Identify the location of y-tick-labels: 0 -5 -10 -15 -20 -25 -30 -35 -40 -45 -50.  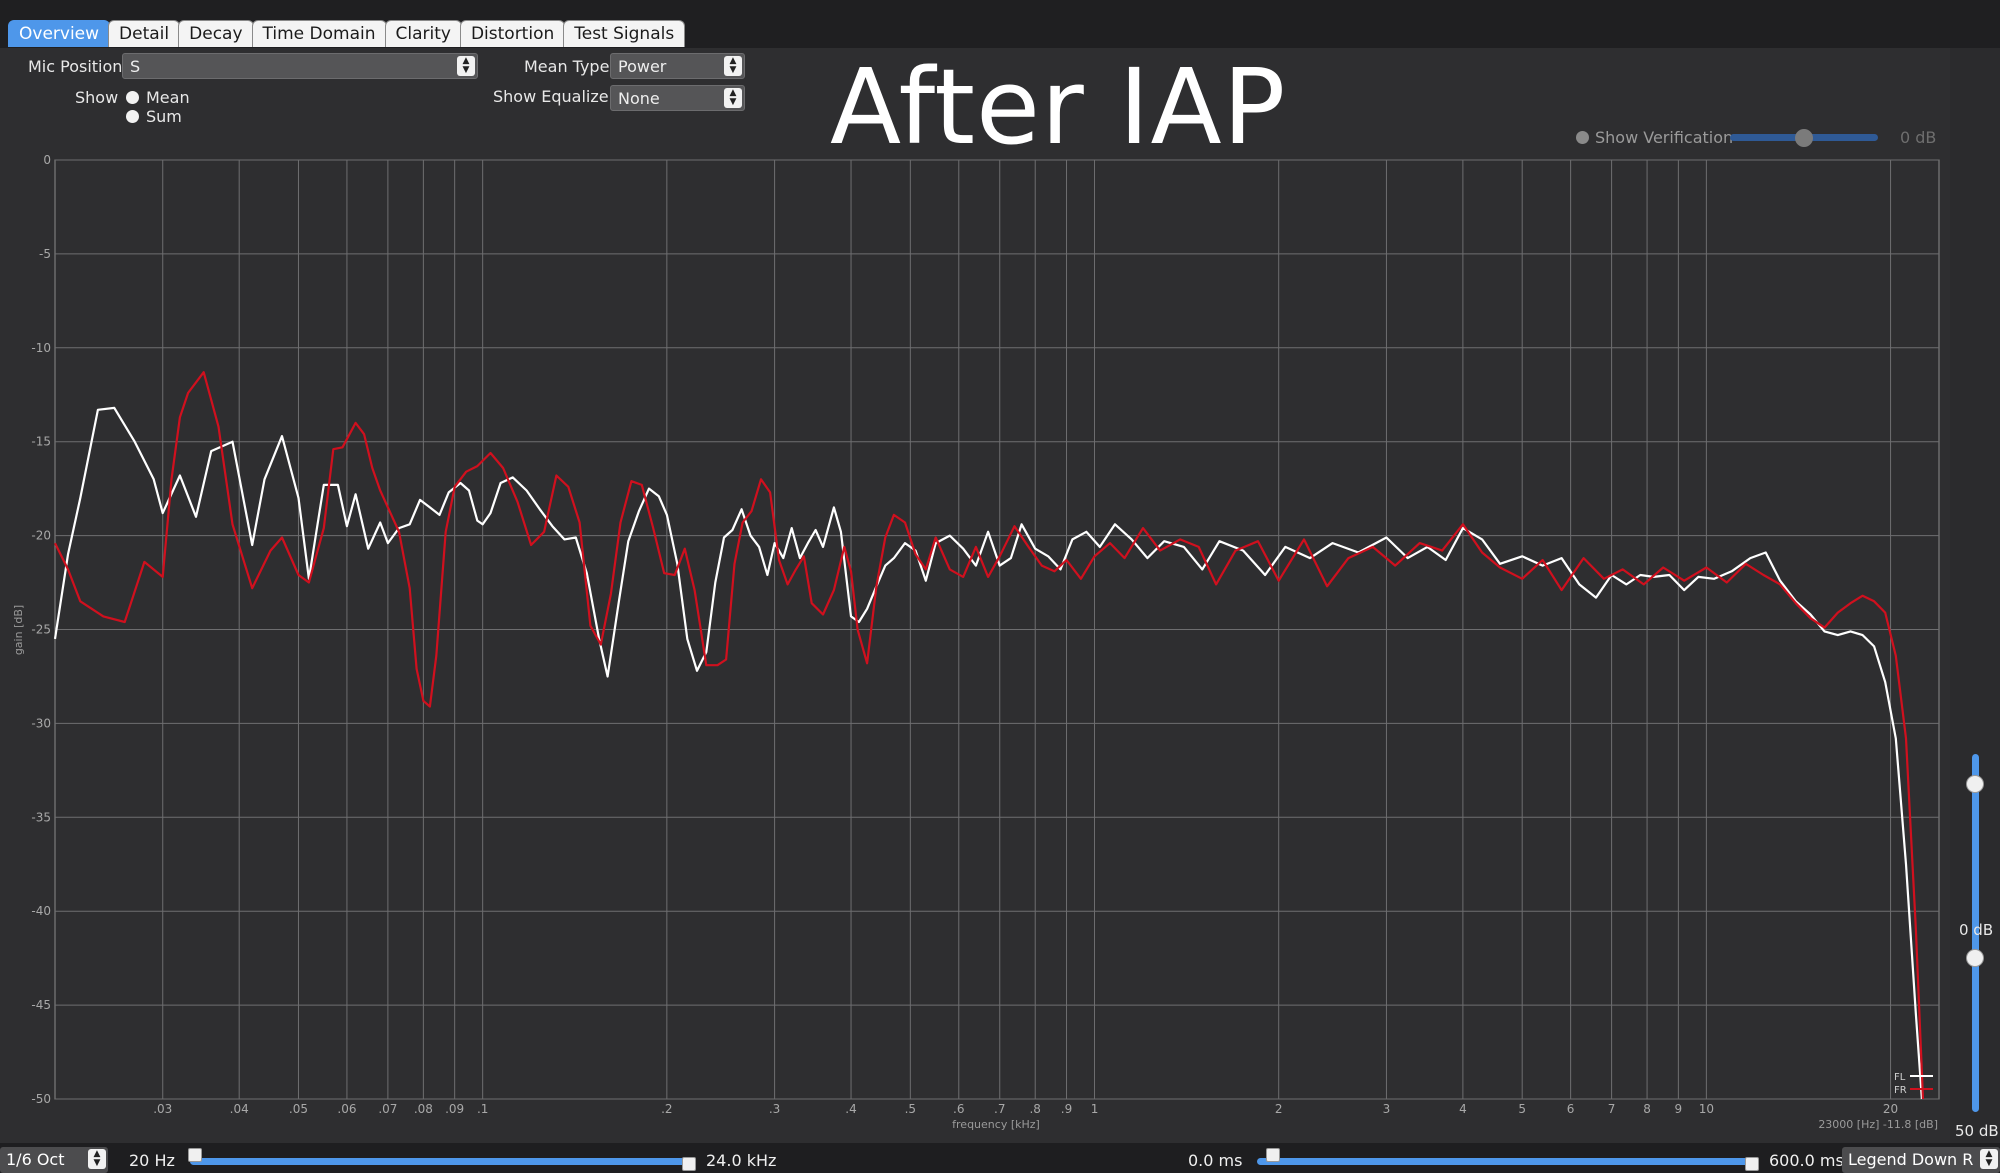
(41, 629).